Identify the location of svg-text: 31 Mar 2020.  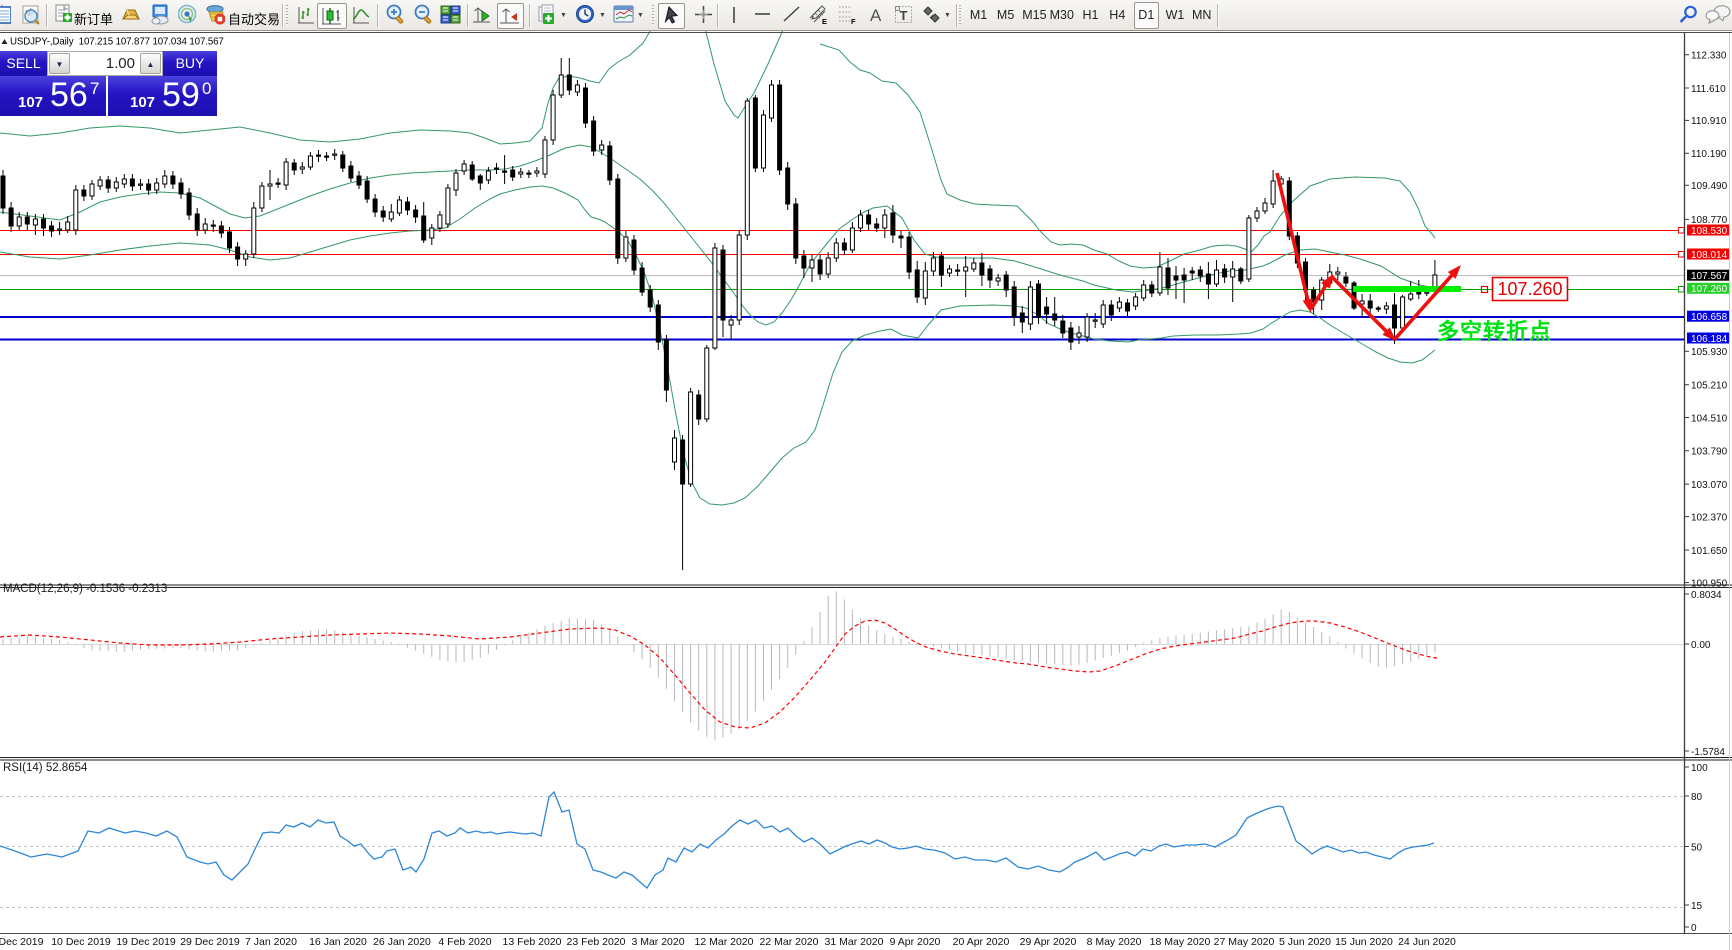
(854, 942).